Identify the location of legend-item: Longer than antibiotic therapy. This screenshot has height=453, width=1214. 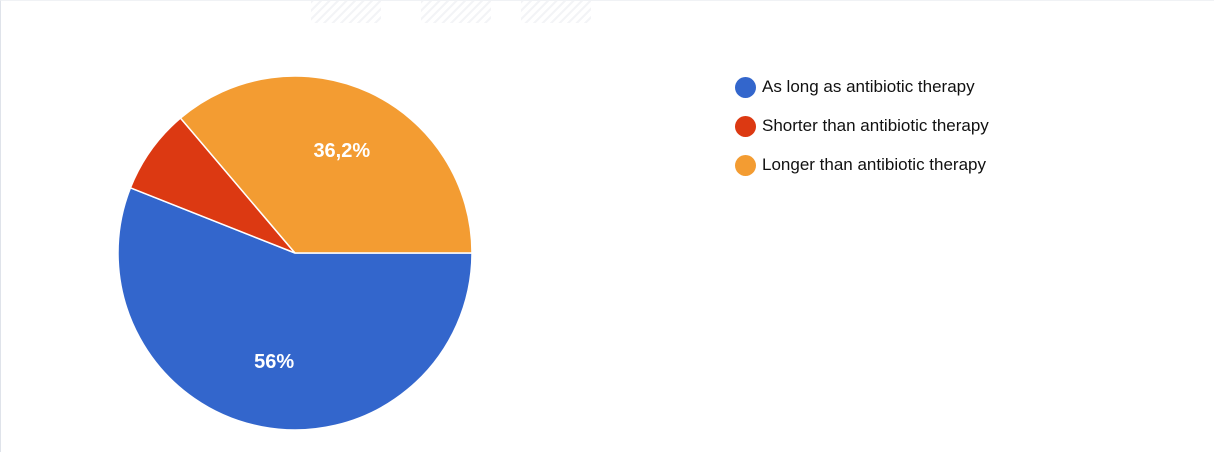
(862, 165).